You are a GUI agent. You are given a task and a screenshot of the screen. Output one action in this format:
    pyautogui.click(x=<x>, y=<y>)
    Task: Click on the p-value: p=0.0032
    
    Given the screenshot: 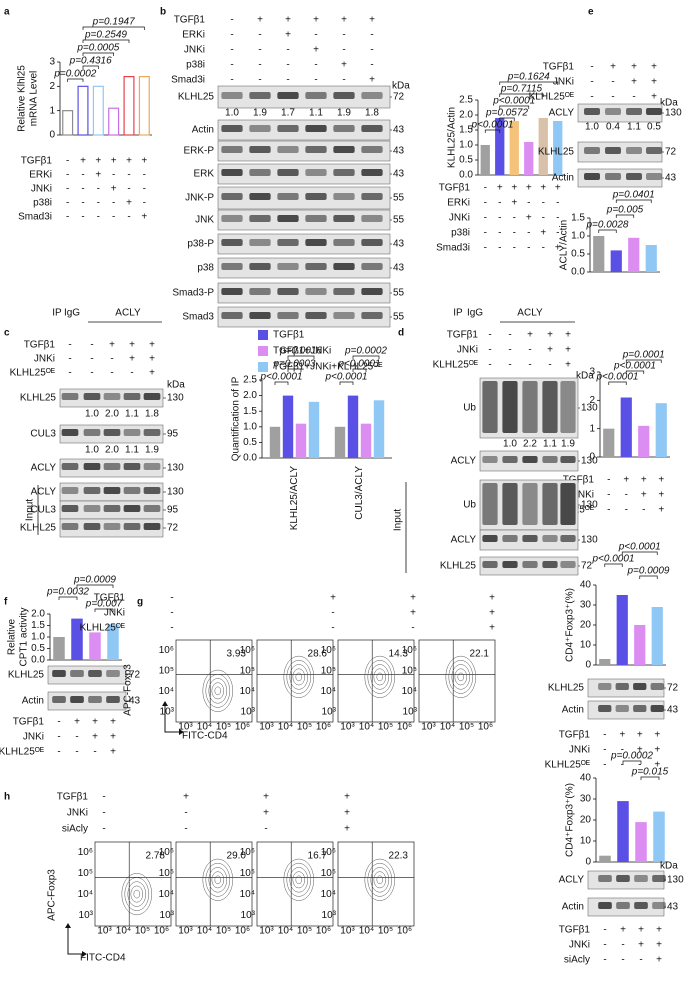 What is the action you would take?
    pyautogui.click(x=67, y=592)
    